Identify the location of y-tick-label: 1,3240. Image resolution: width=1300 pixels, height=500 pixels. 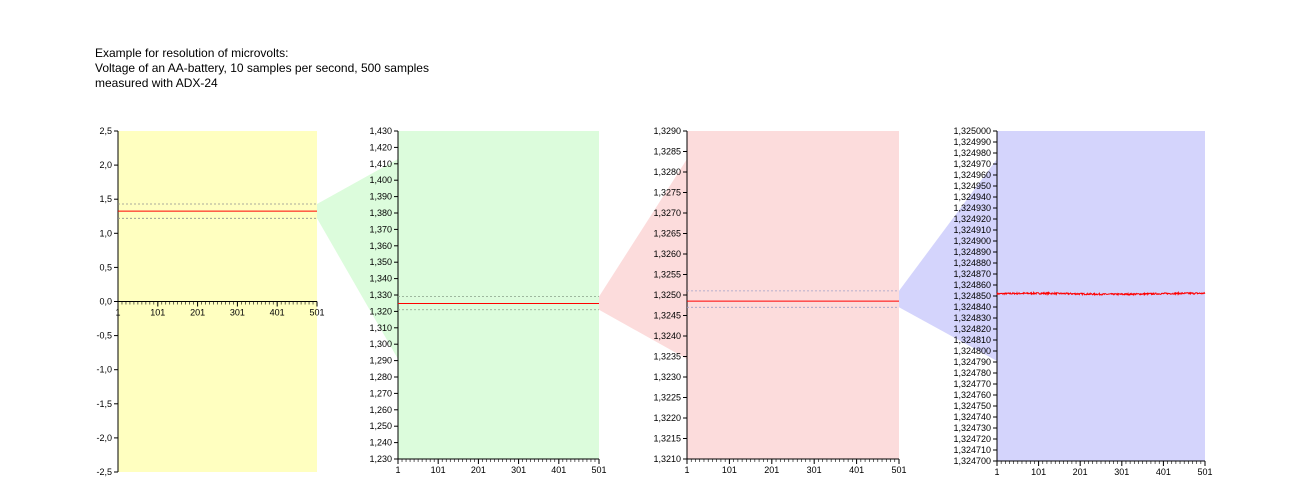
(667, 336).